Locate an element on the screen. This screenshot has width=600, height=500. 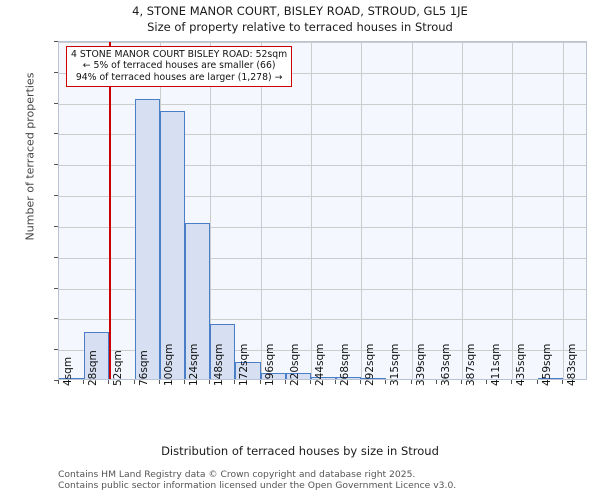
x-axis-tick-label: 76sqm is located at coordinates (143, 368).